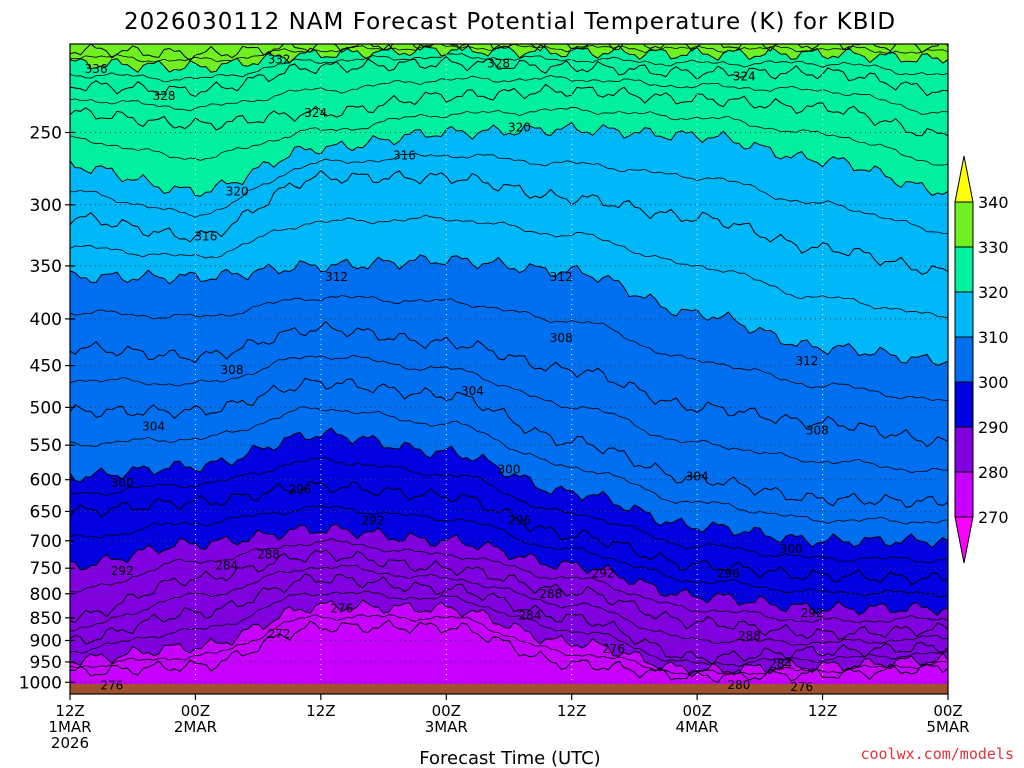 The width and height of the screenshot is (1024, 768). I want to click on x-tick-label: 2MAR, so click(195, 727).